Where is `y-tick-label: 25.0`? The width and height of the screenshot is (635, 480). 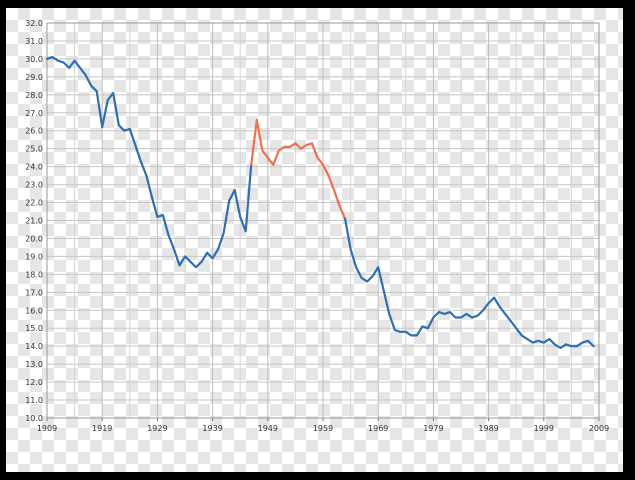
y-tick-label: 25.0 is located at coordinates (34, 149).